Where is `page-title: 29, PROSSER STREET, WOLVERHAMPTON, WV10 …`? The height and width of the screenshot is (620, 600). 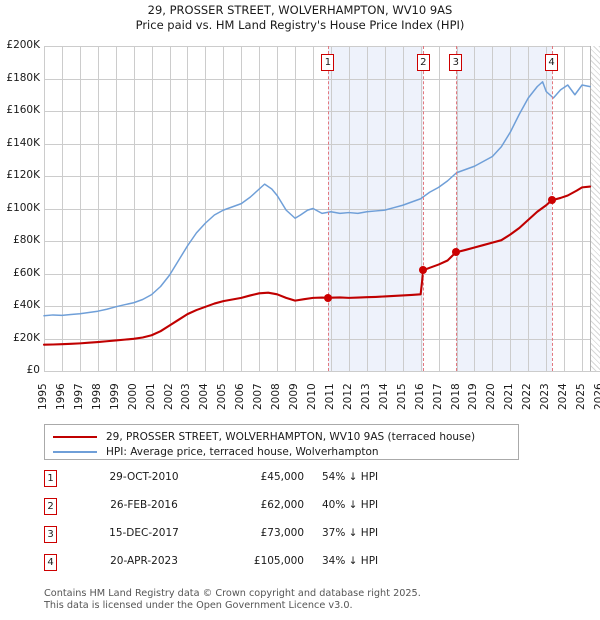
page-title: 29, PROSSER STREET, WOLVERHAMPTON, WV10 … is located at coordinates (300, 18).